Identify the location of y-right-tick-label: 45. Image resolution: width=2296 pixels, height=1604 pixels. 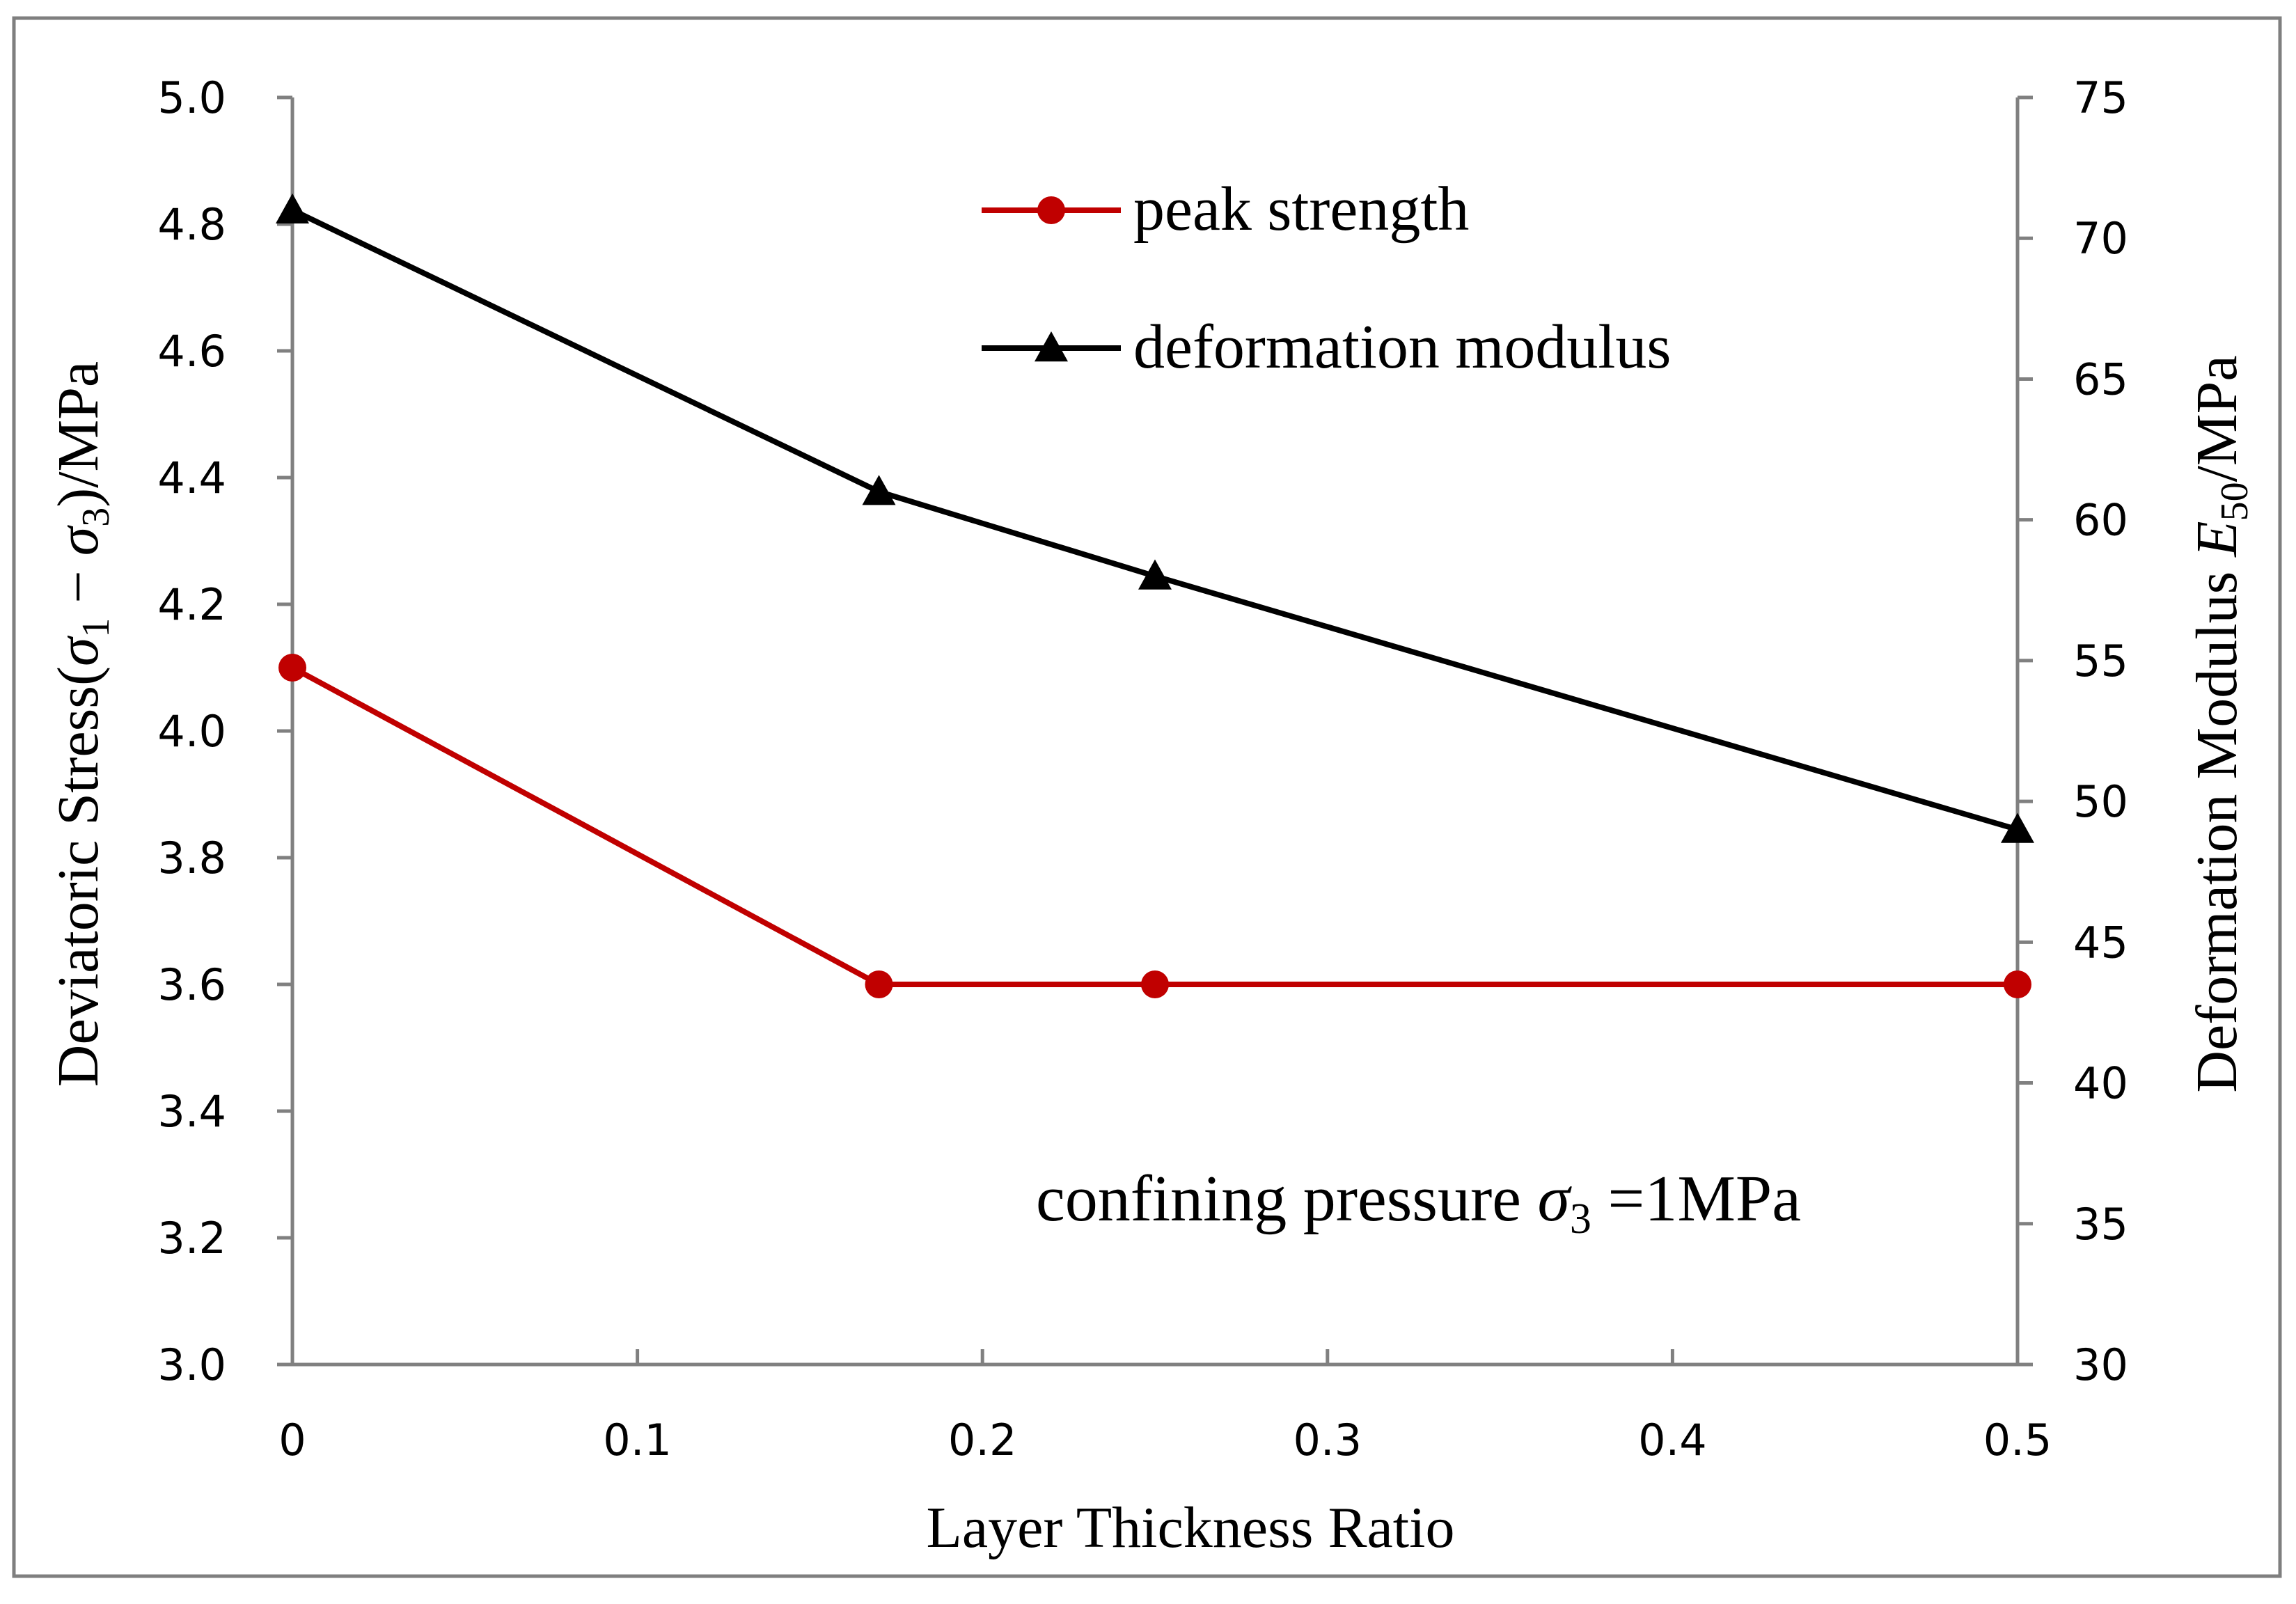
(2100, 942).